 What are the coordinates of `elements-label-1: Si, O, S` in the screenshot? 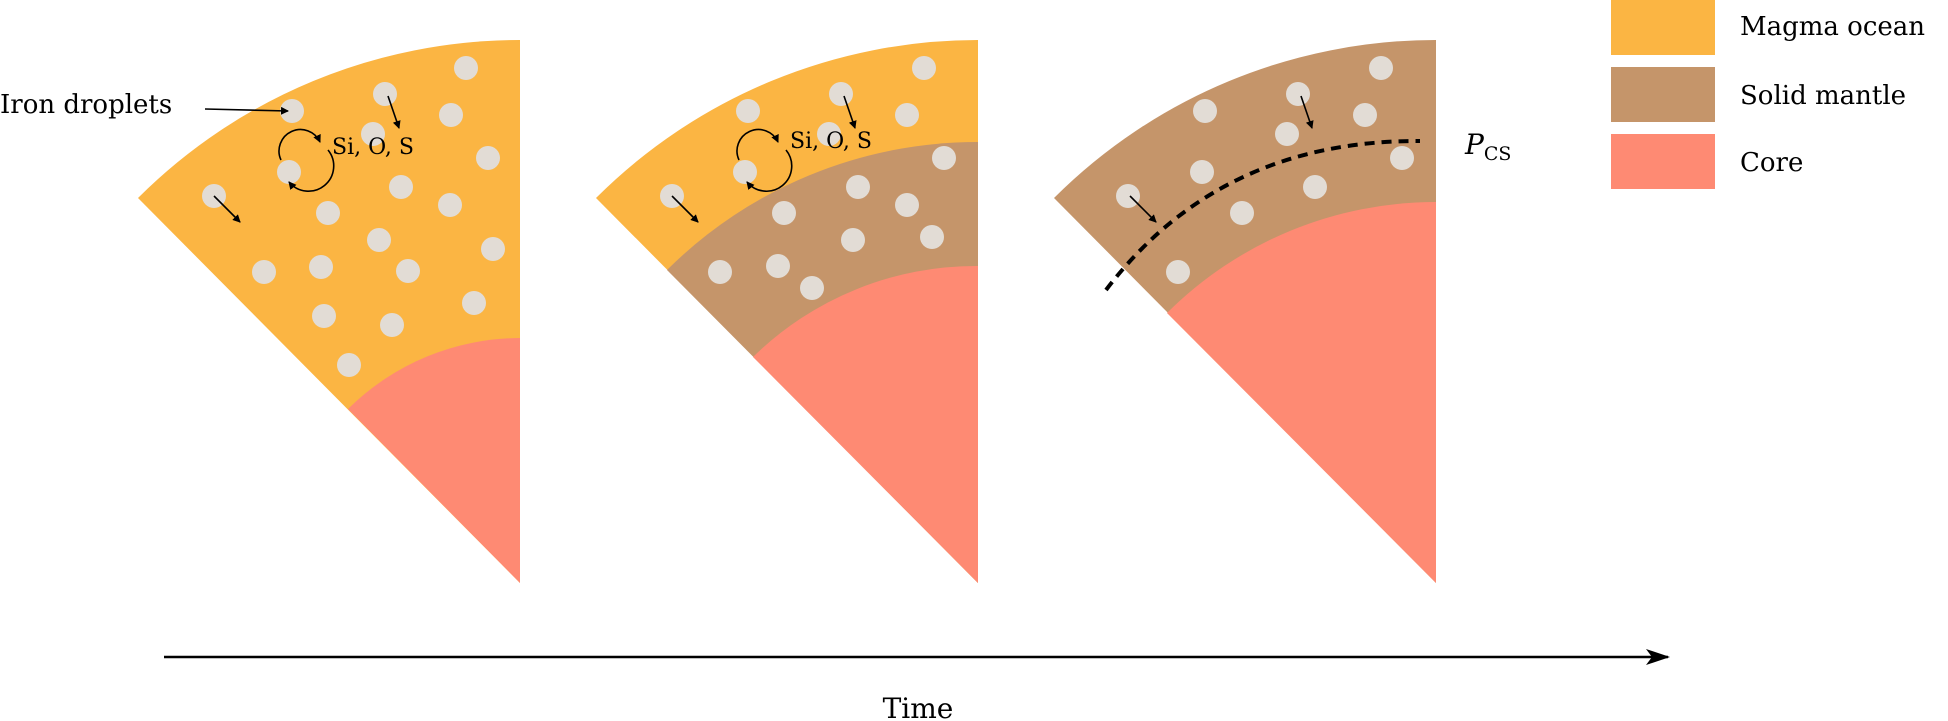 It's located at (373, 147).